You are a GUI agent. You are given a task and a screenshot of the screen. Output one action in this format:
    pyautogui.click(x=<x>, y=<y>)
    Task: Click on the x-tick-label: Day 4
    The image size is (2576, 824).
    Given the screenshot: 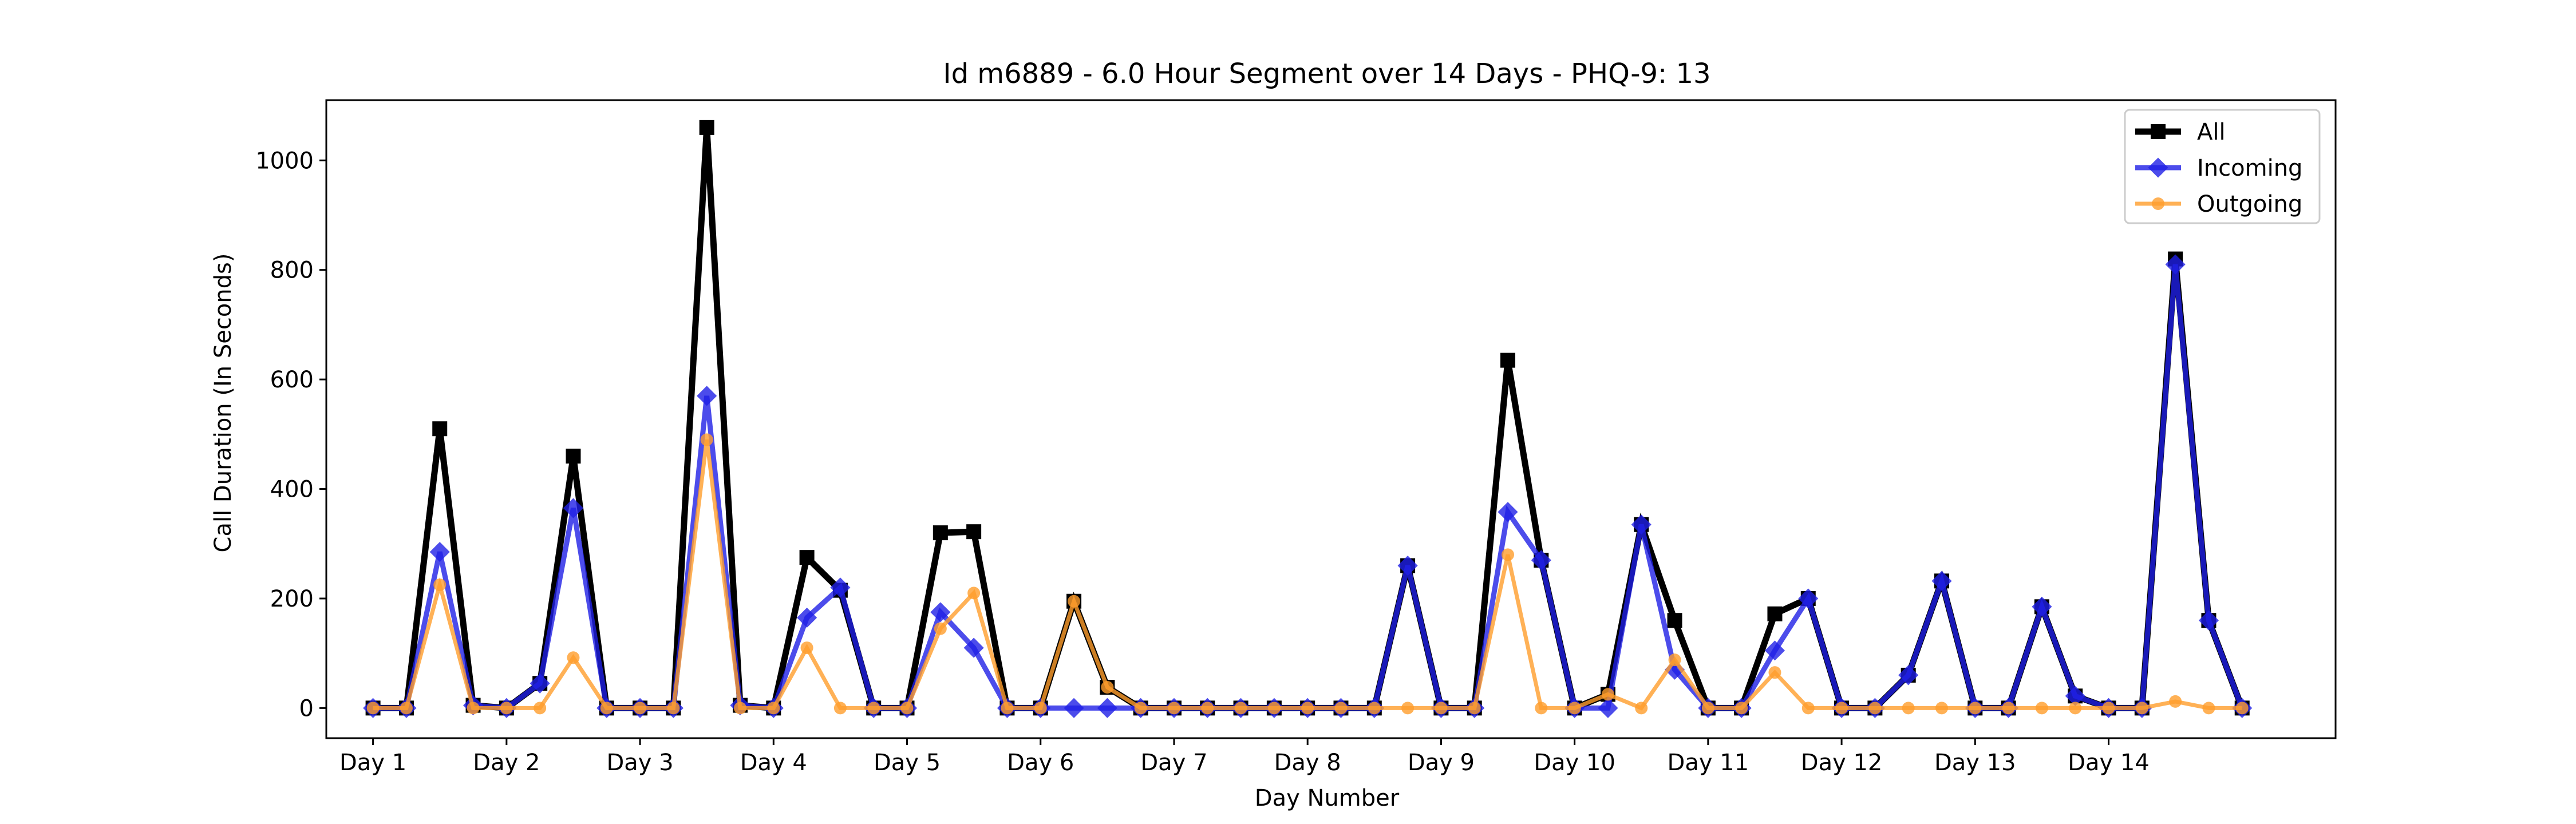 What is the action you would take?
    pyautogui.click(x=773, y=763)
    